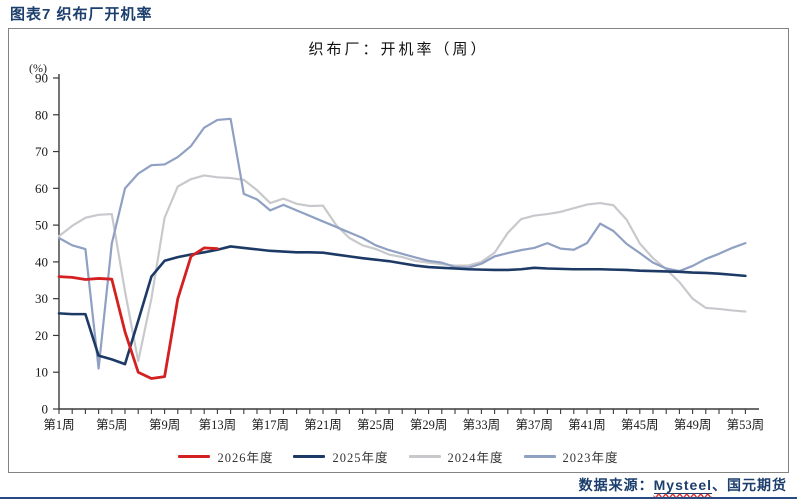 This screenshot has width=797, height=499. I want to click on y-tick-label: 20, so click(41, 335).